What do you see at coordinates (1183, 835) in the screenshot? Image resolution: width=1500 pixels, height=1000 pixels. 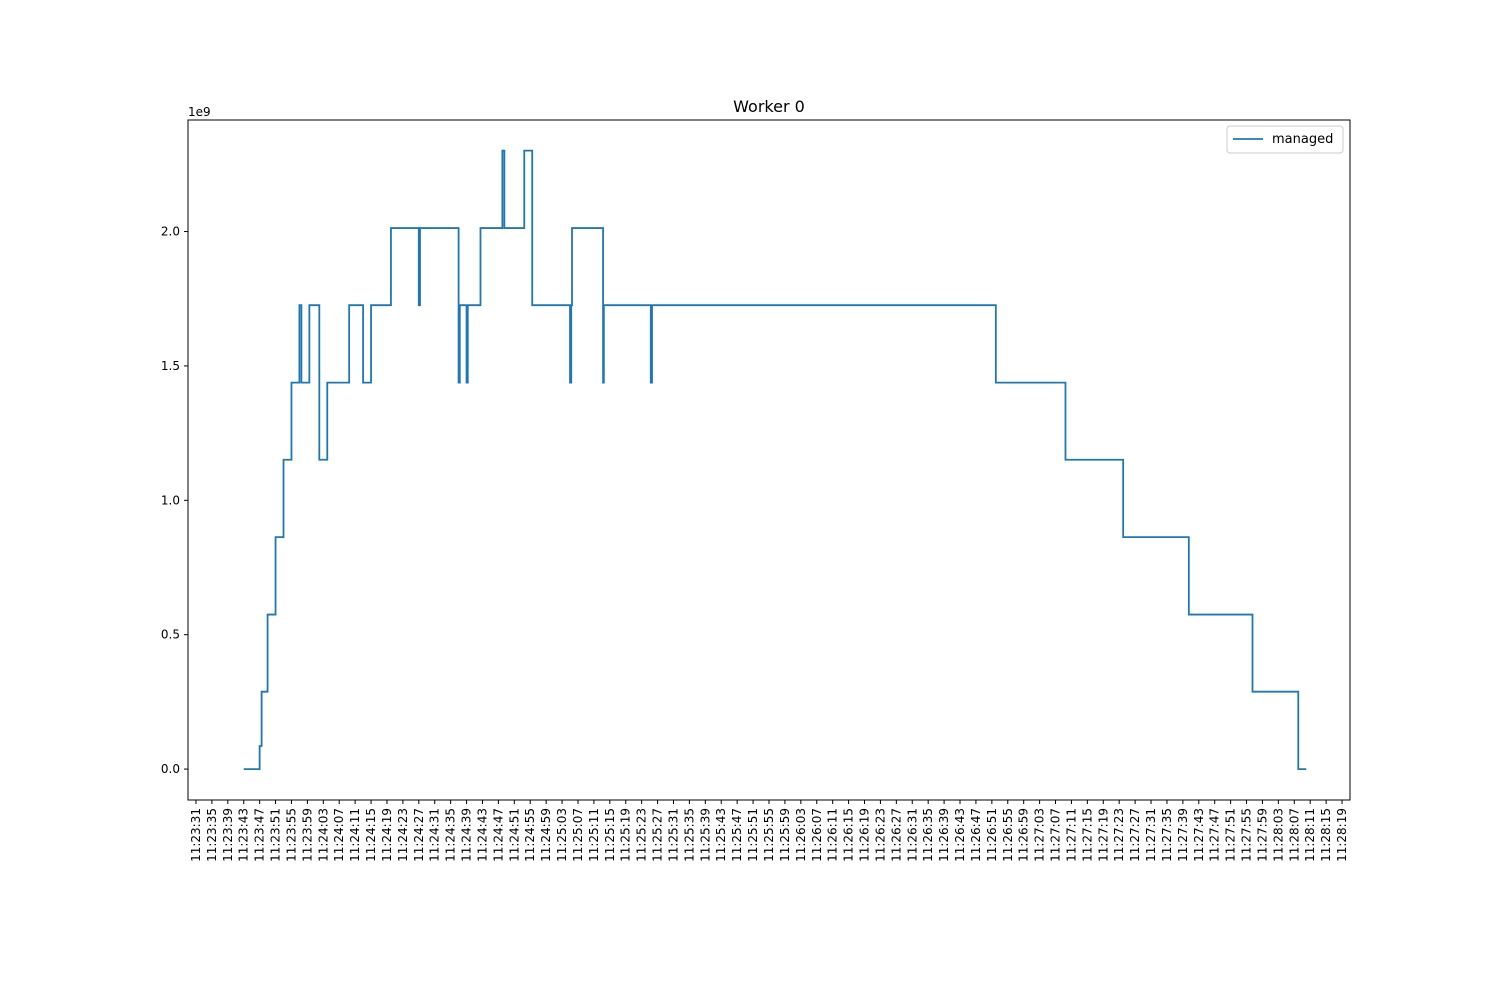 I see `x-tick-label: 11:27:39` at bounding box center [1183, 835].